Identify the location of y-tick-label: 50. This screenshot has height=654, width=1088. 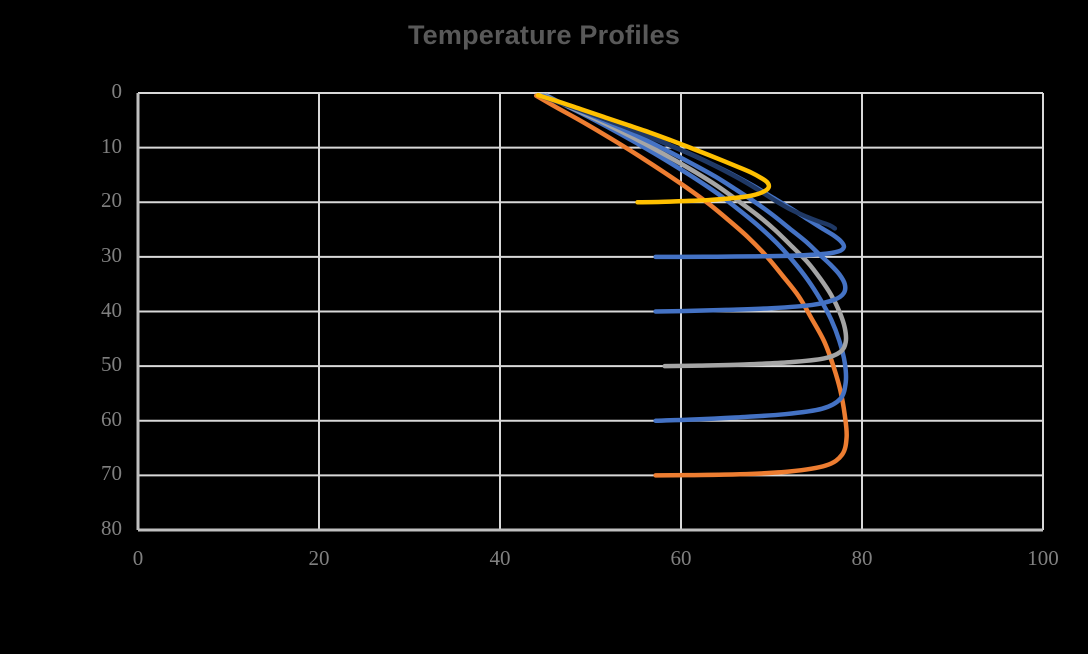
(111, 364).